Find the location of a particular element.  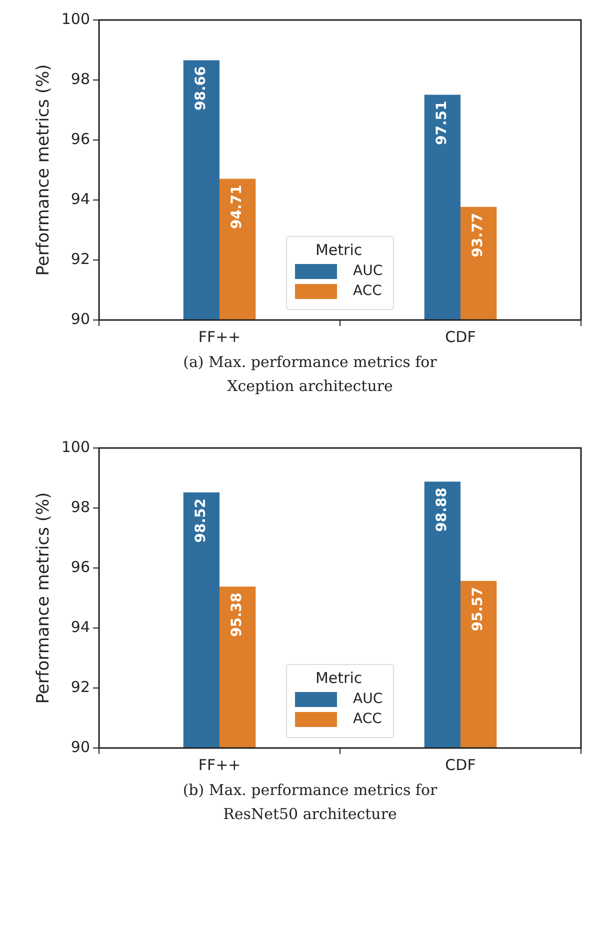

data-label: 93.77 is located at coordinates (478, 235).